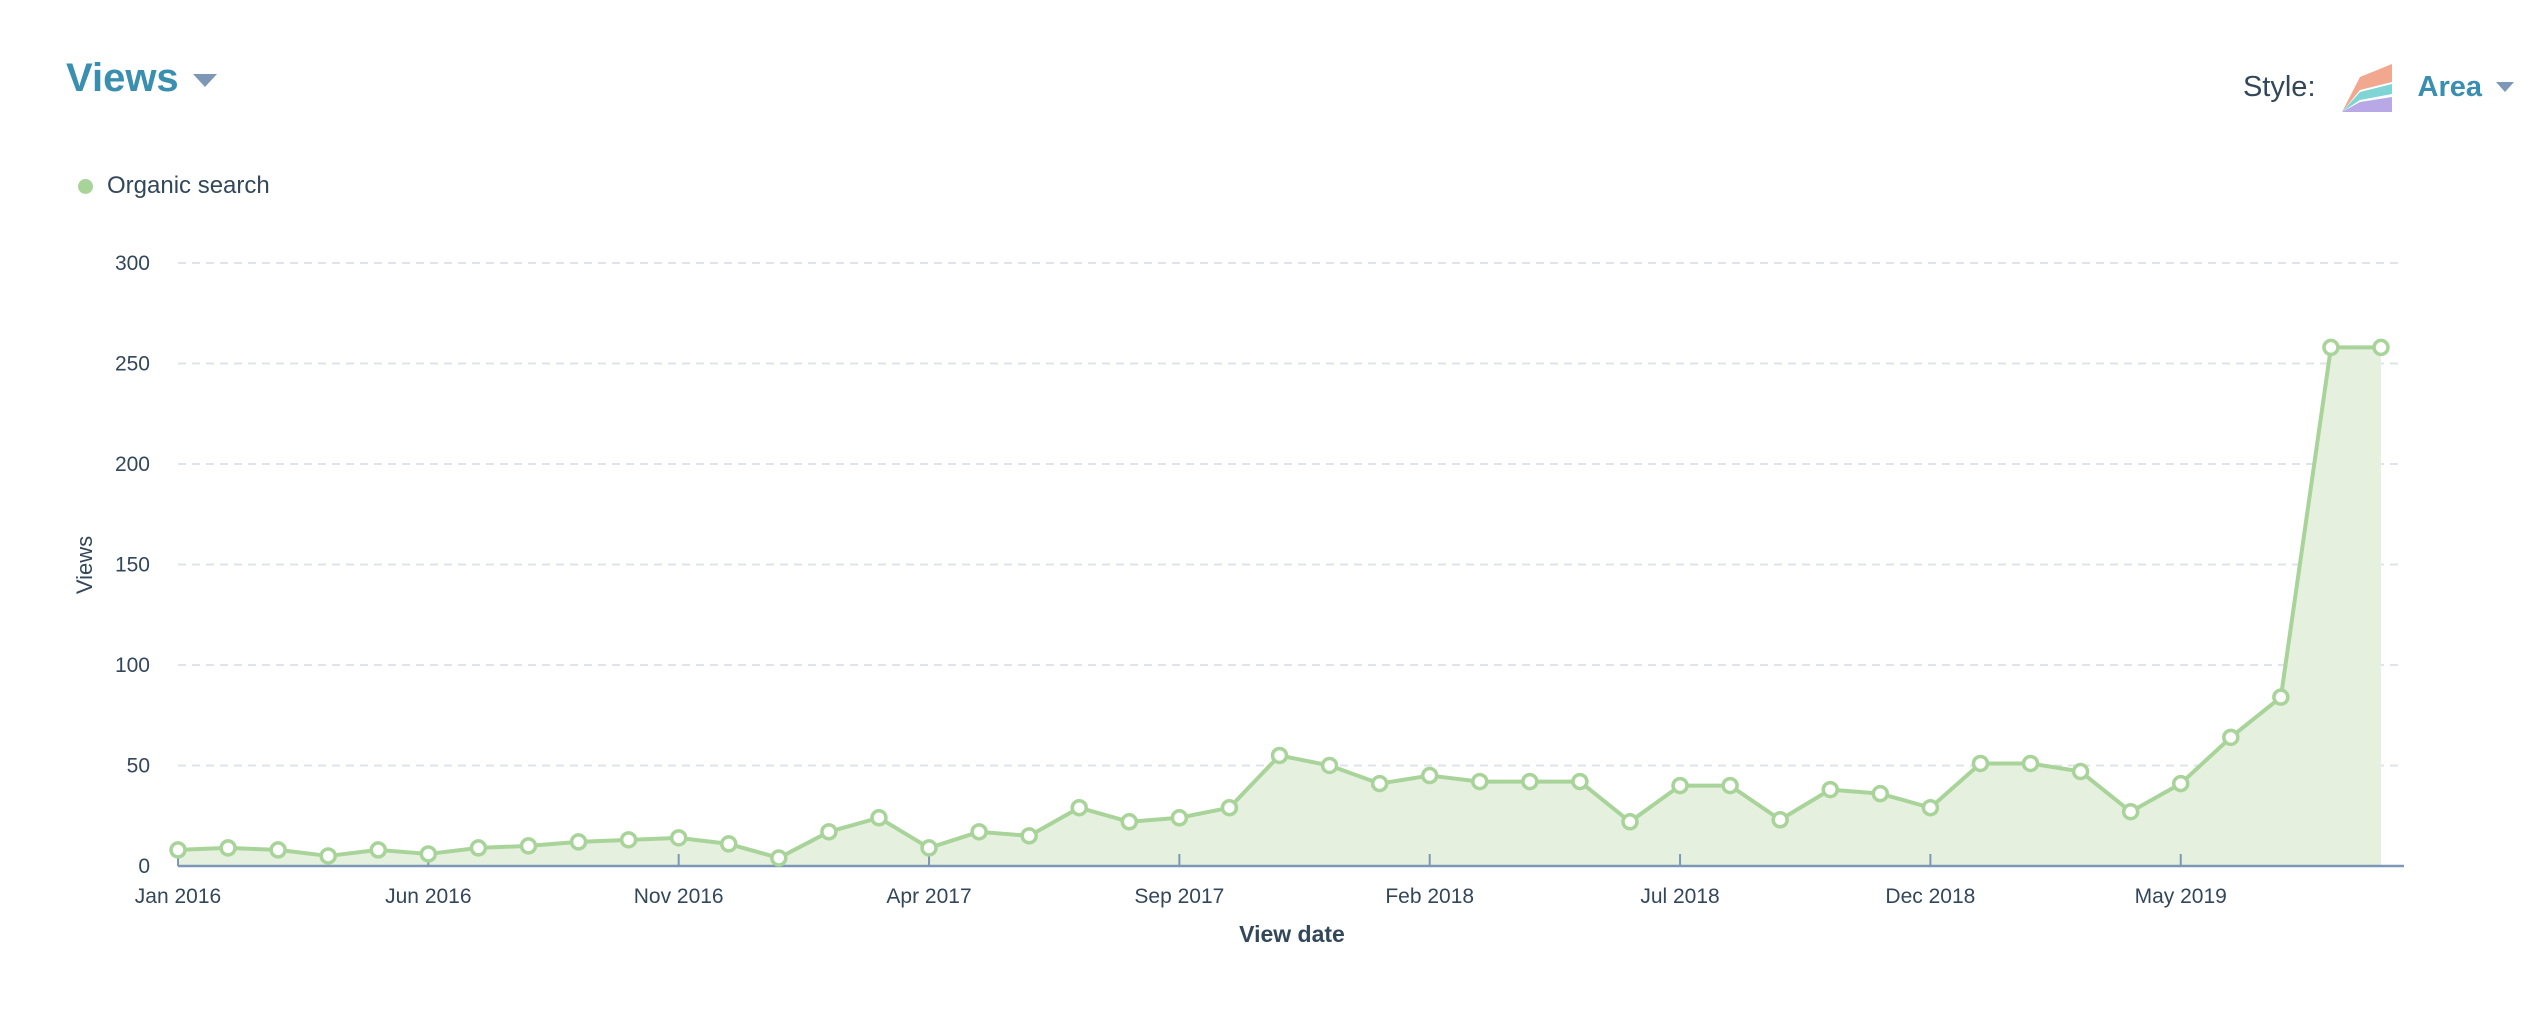  I want to click on style-dropdown: Area, so click(2465, 87).